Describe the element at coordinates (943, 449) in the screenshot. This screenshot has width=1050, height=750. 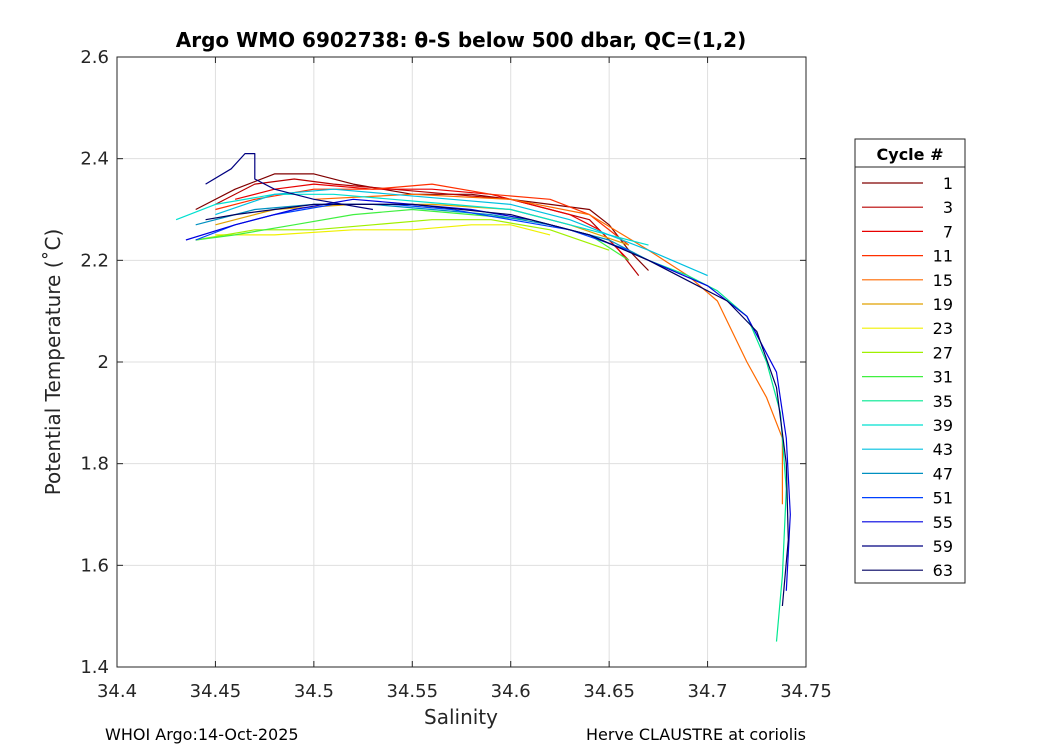
I see `legend-label-cycle-43: 43` at that location.